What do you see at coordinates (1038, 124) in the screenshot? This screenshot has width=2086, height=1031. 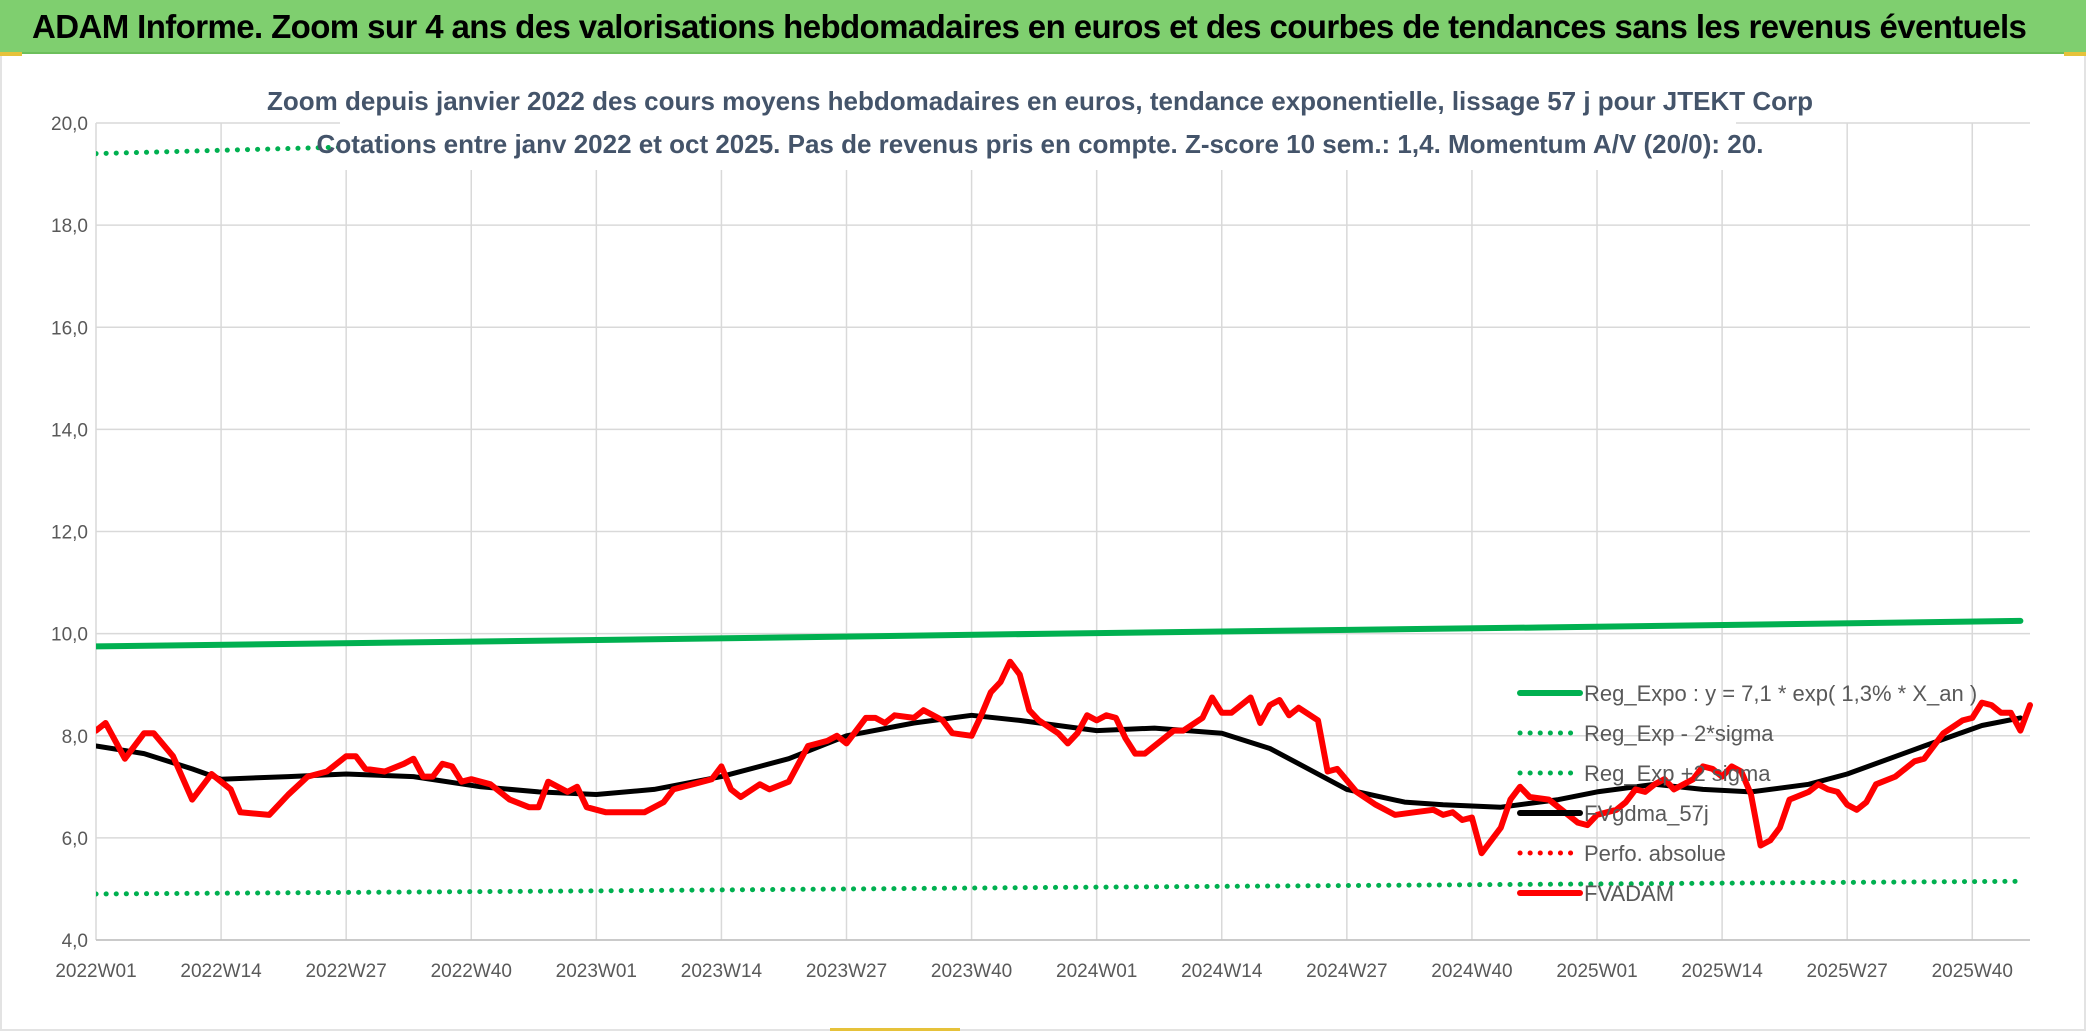 I see `title-backdrop` at bounding box center [1038, 124].